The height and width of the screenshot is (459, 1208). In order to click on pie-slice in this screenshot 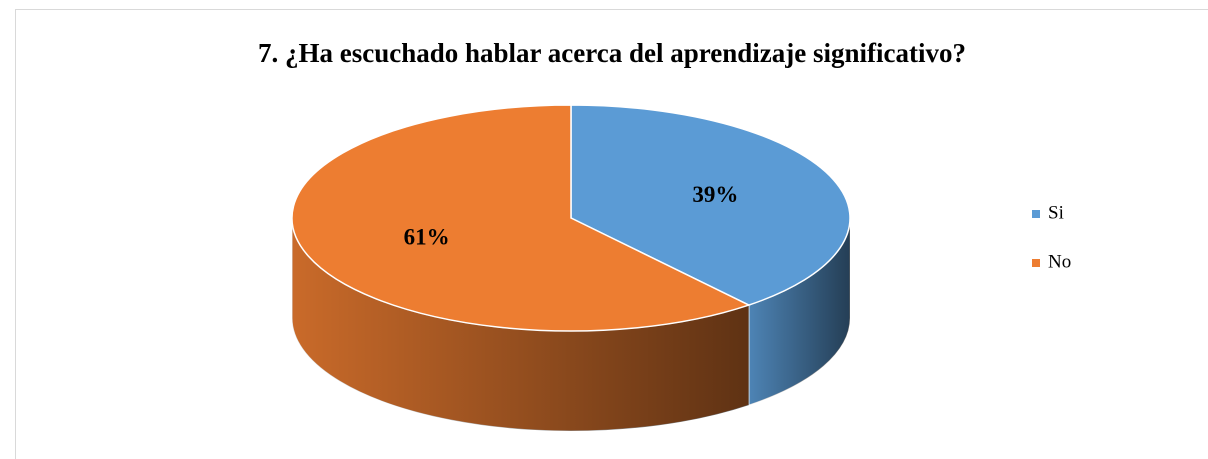, I will do `click(710, 205)`.